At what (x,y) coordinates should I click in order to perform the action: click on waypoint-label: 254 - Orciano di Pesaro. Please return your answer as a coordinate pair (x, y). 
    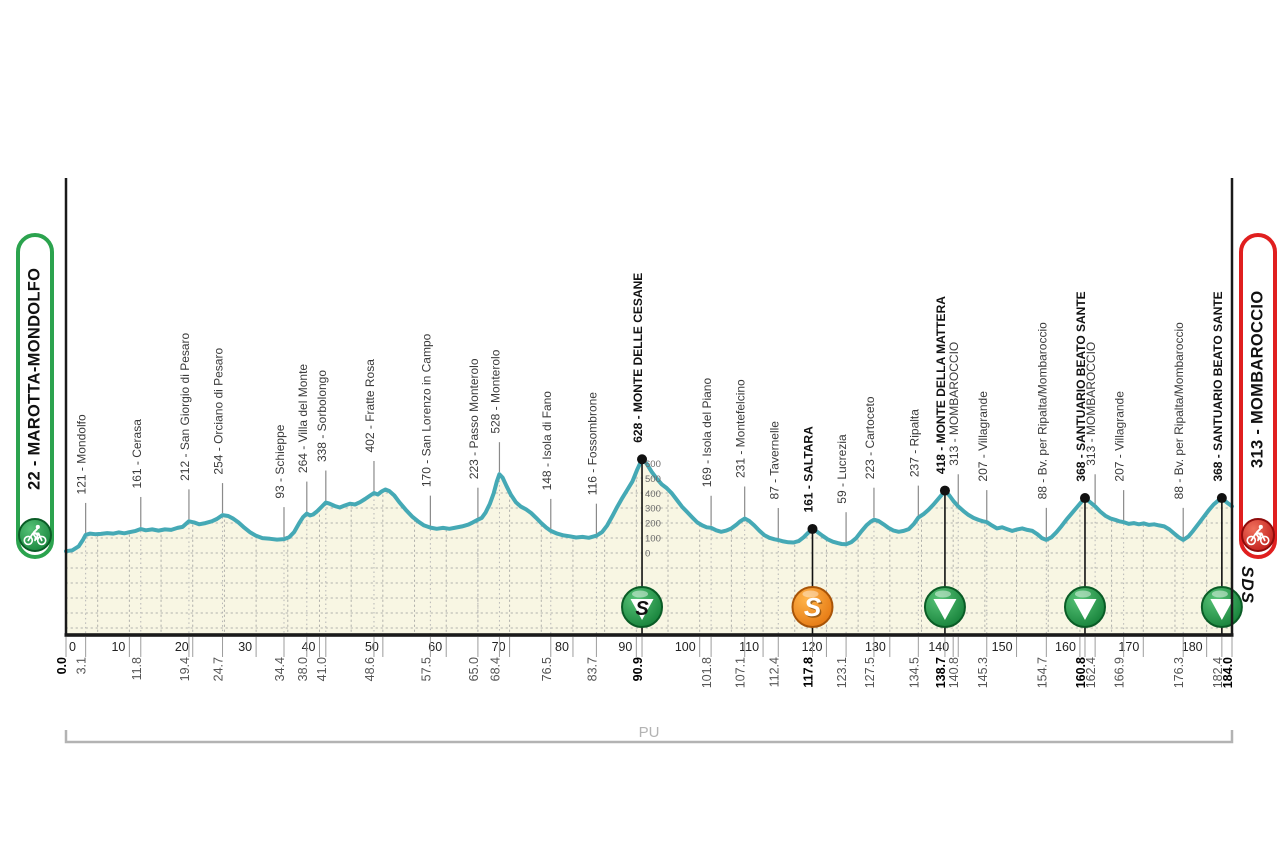
    Looking at the image, I should click on (219, 411).